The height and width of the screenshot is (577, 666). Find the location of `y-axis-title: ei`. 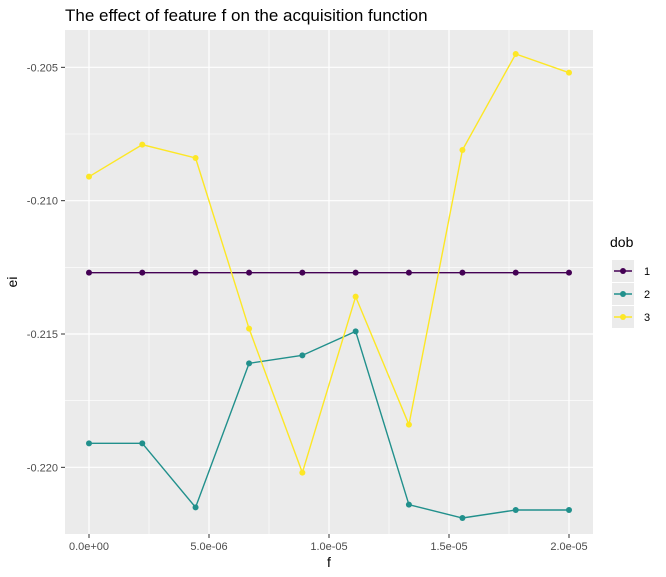

y-axis-title: ei is located at coordinates (12, 282).